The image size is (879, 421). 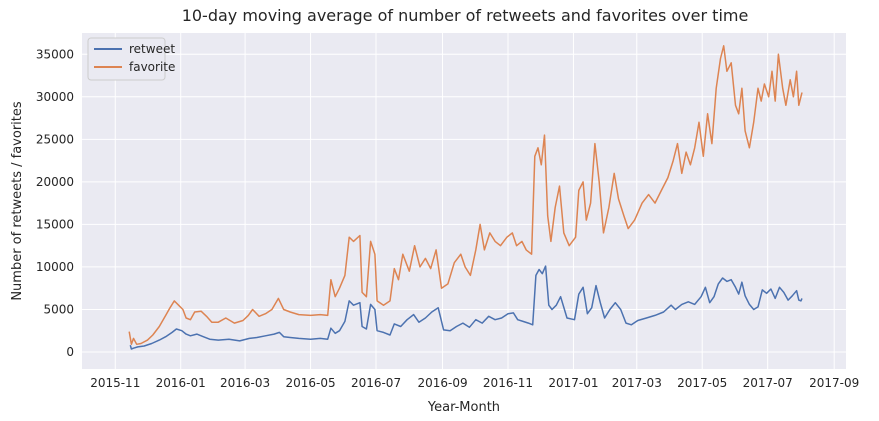 I want to click on legend-label-retweet: retweet, so click(x=152, y=49).